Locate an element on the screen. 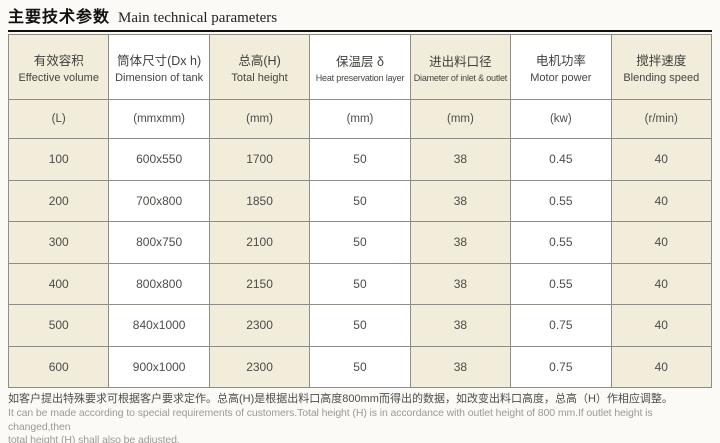  table-row: 500 840x1000 2300 50 38 0.75 40 is located at coordinates (360, 325).